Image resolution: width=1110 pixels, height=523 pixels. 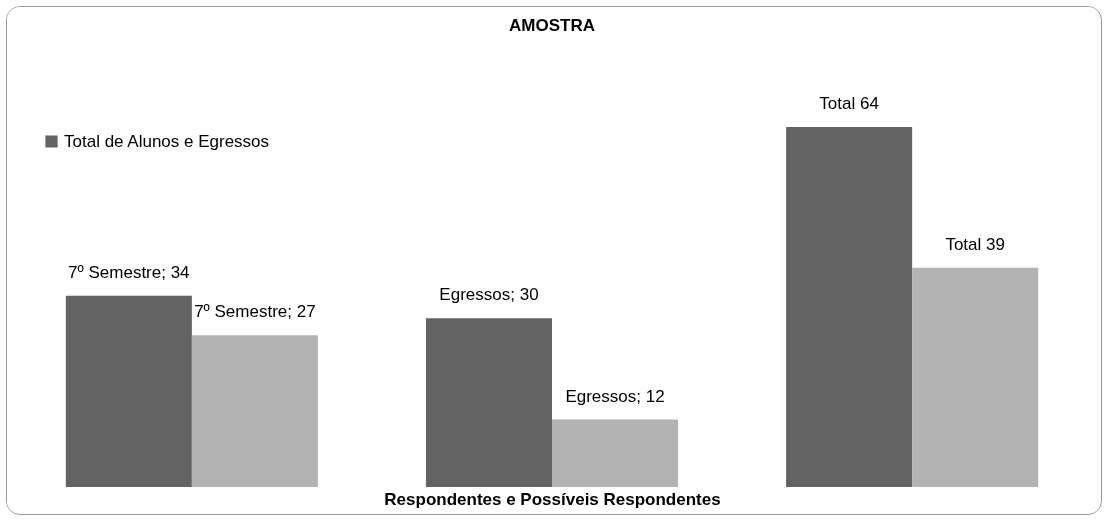 What do you see at coordinates (615, 396) in the screenshot?
I see `data-label: Egressos; 12` at bounding box center [615, 396].